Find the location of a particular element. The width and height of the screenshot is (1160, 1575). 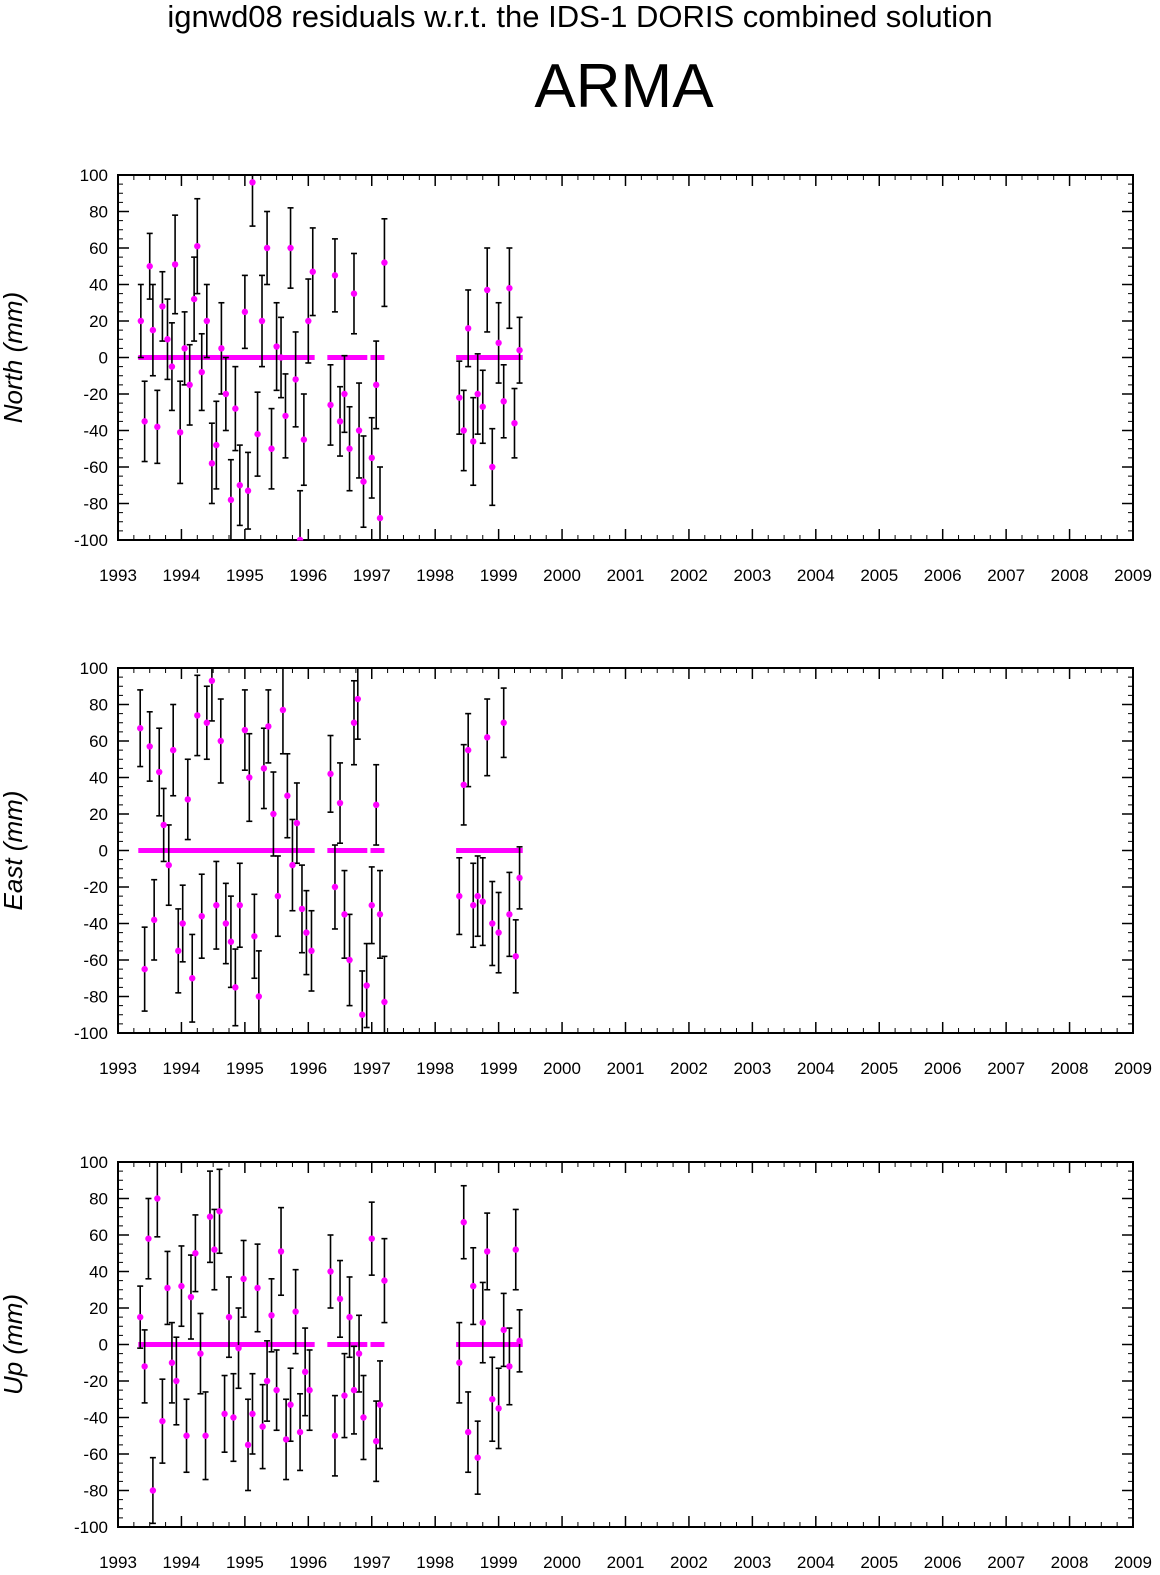

x-tick-label: 1999 is located at coordinates (499, 575).